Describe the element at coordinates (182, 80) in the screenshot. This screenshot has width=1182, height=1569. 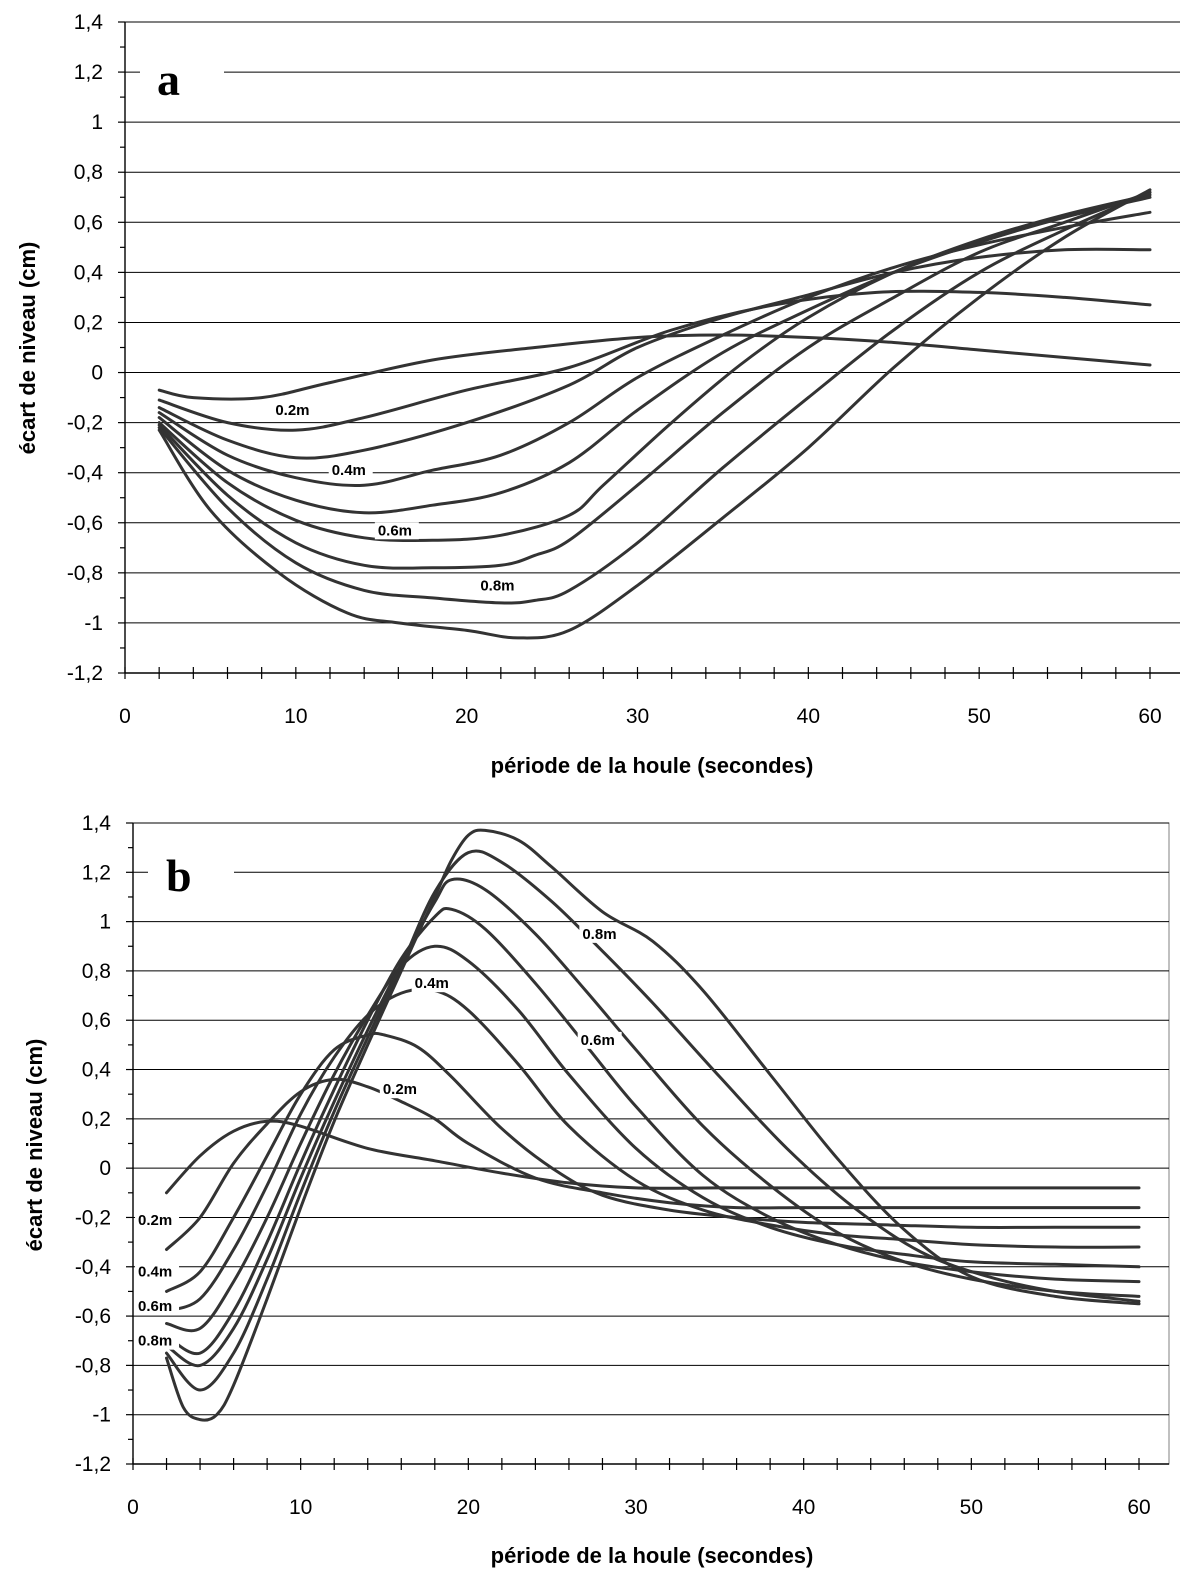
I see `panel-letter-box-a` at that location.